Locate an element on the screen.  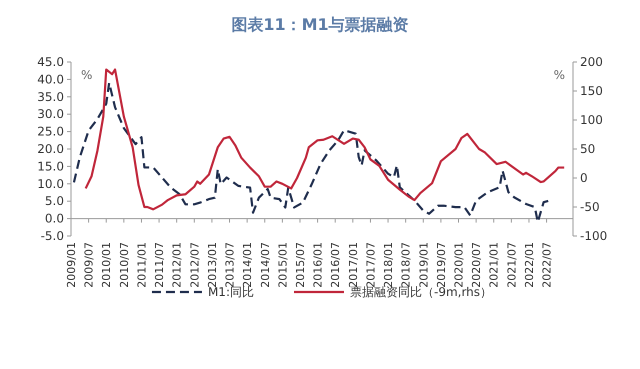
x-tick-label: 2012/07 is located at coordinates (195, 265).